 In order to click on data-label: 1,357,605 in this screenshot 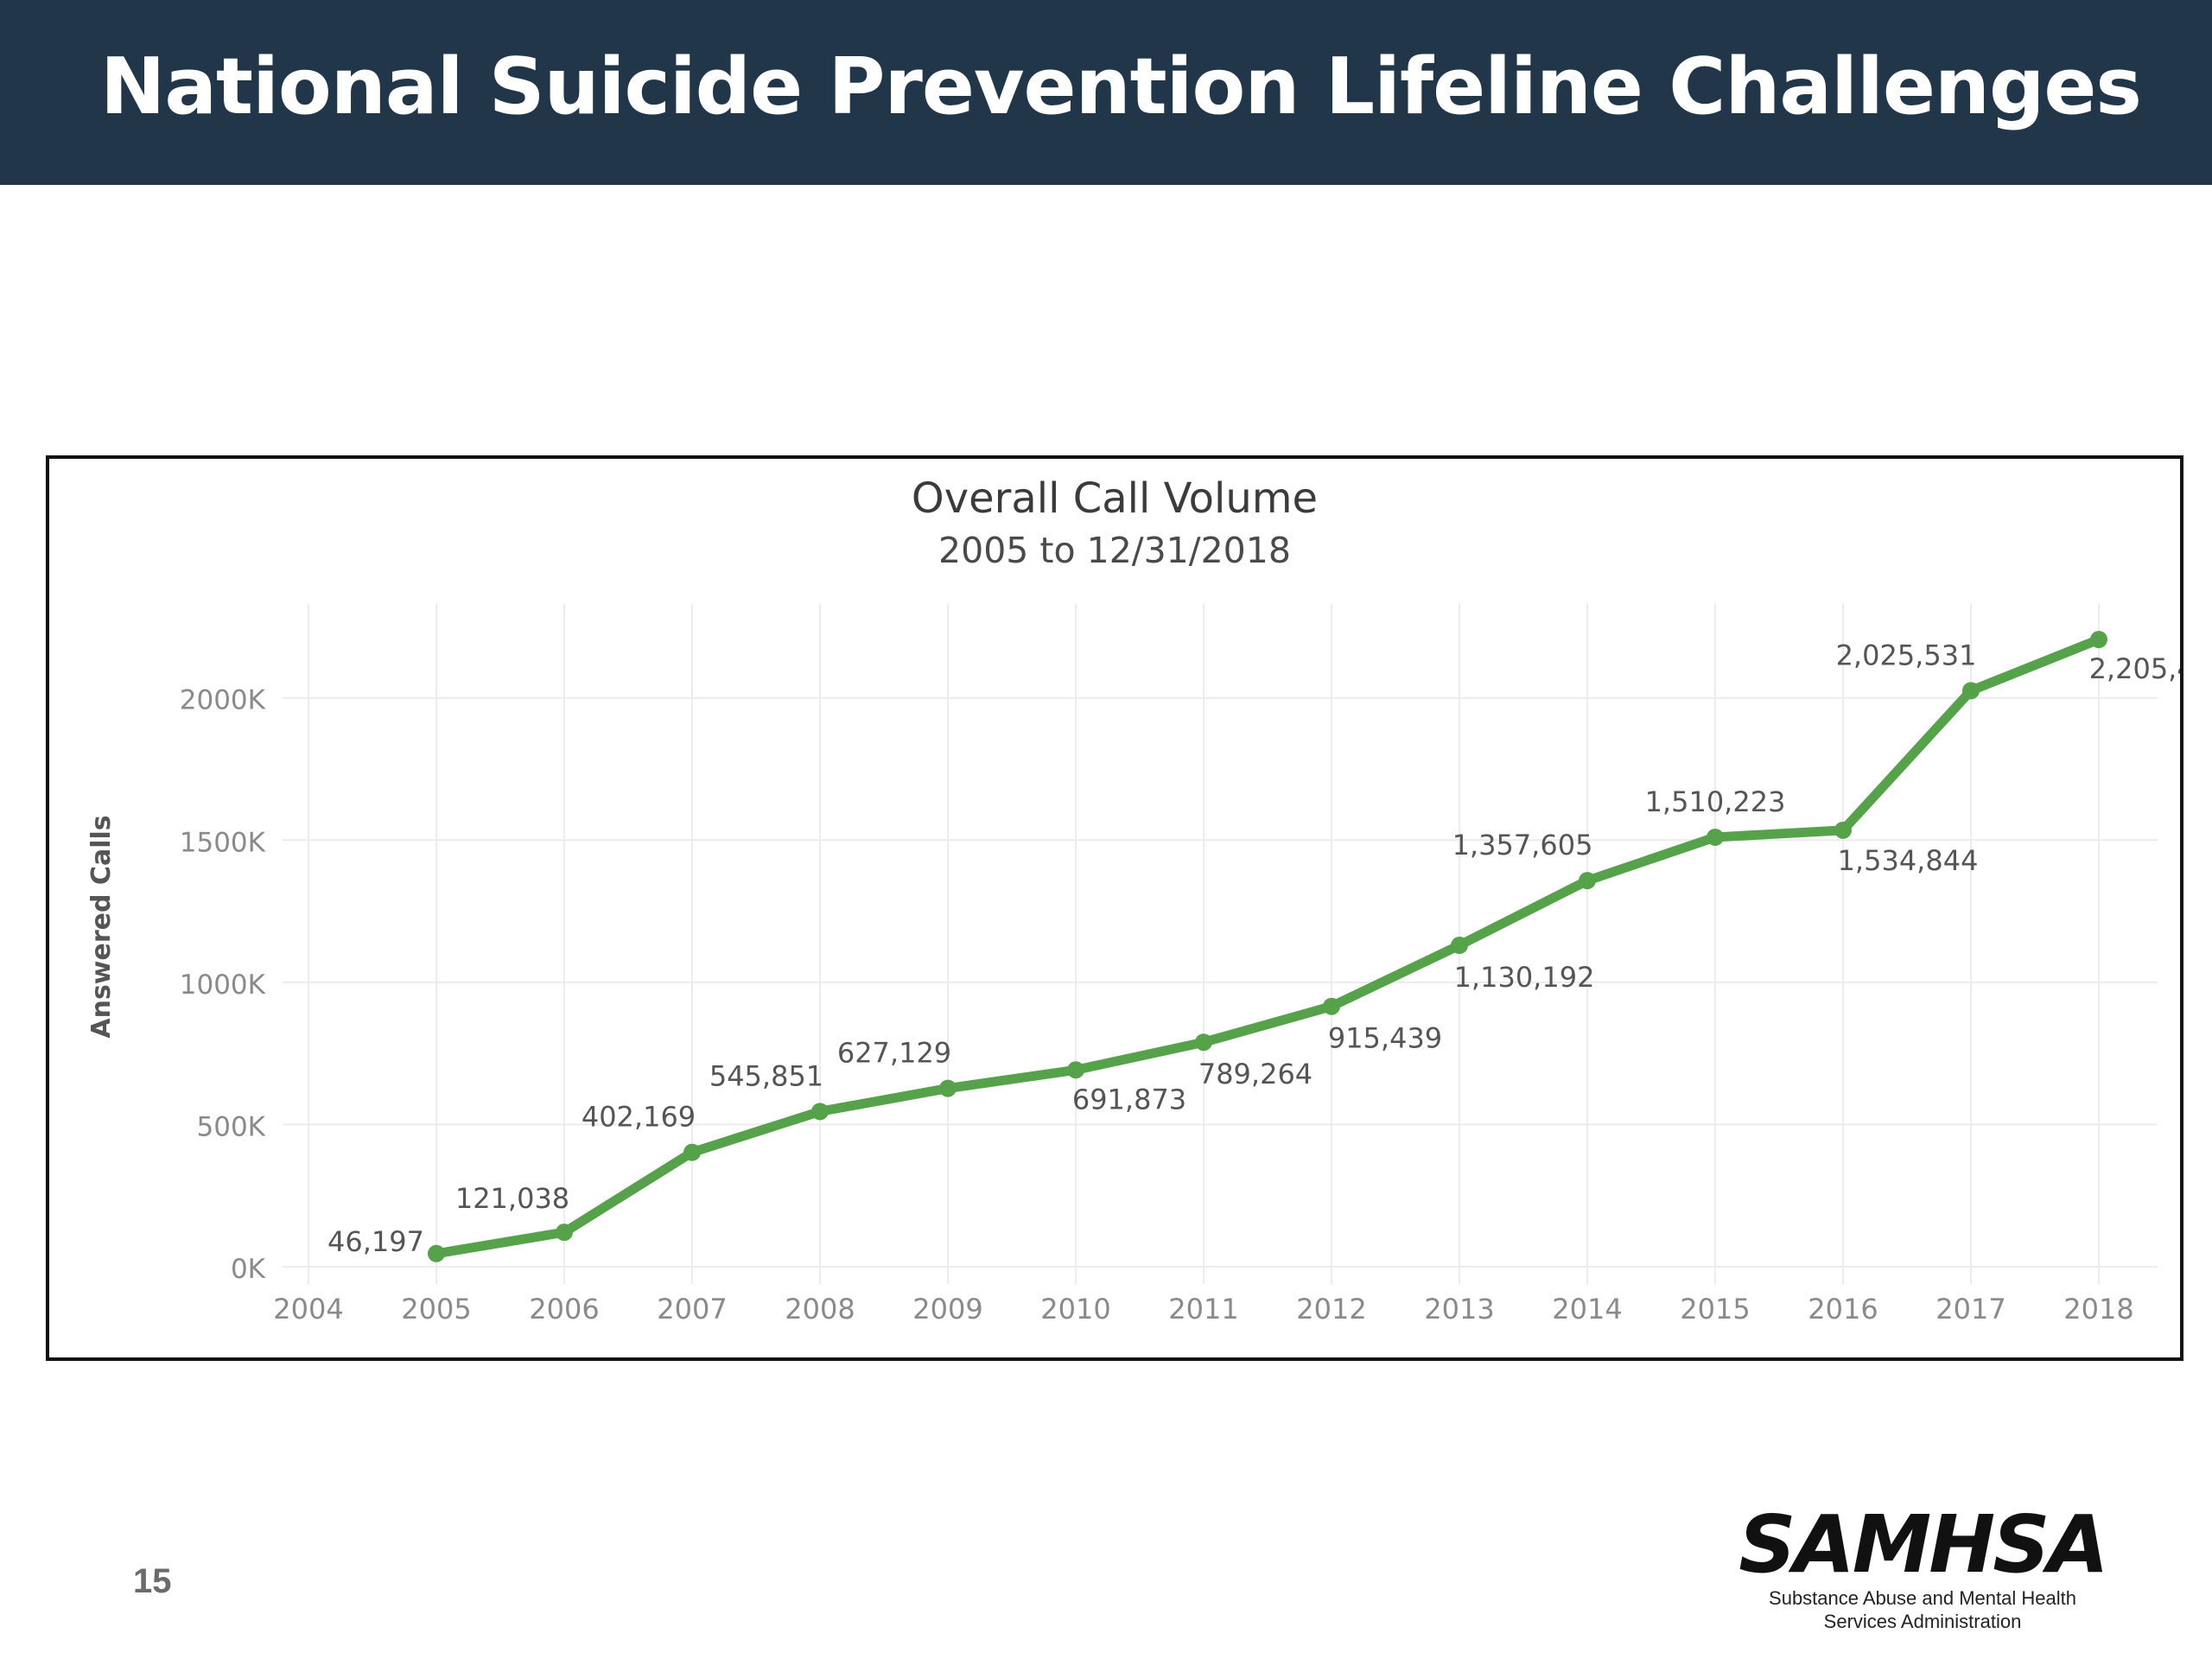, I will do `click(1522, 845)`.